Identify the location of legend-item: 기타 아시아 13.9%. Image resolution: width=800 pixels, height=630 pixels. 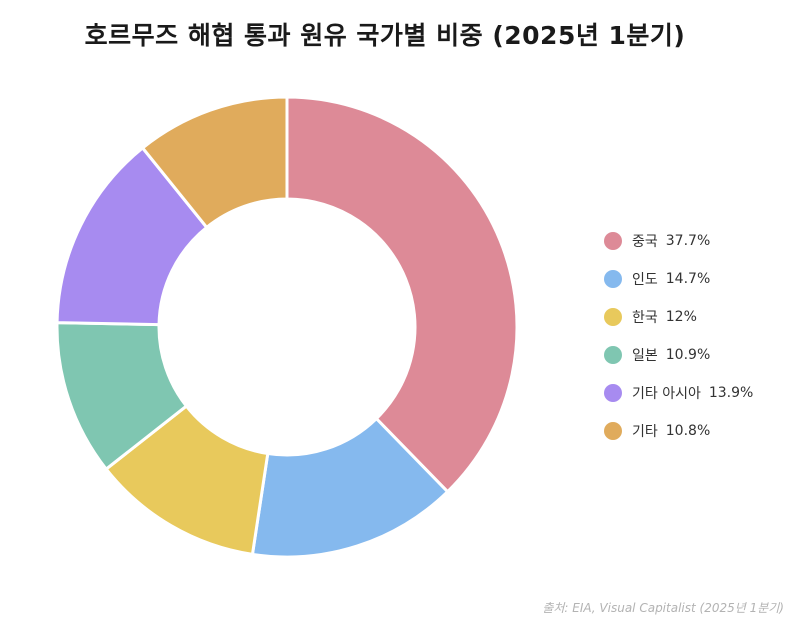
(678, 393).